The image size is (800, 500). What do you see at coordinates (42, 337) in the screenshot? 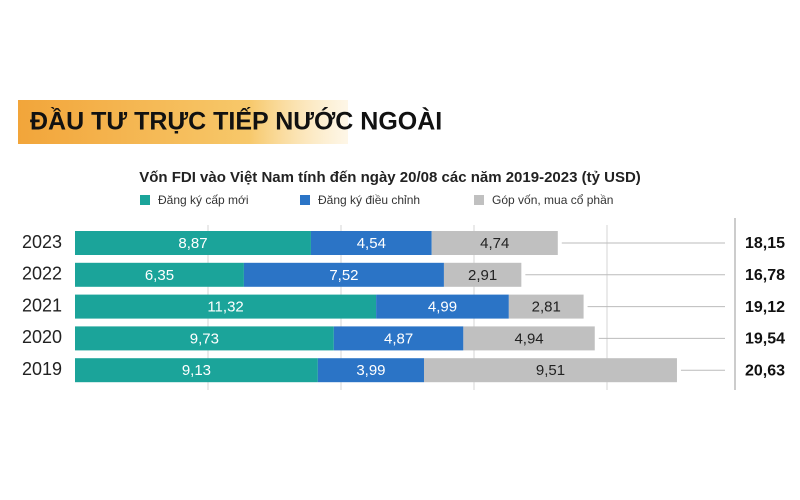
I see `y-tick-label: 2020` at bounding box center [42, 337].